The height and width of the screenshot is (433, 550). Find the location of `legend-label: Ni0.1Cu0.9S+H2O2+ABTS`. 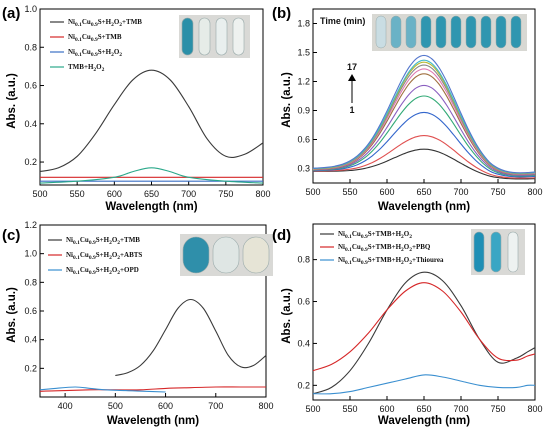

legend-label: Ni0.1Cu0.9S+H2O2+ABTS is located at coordinates (104, 256).